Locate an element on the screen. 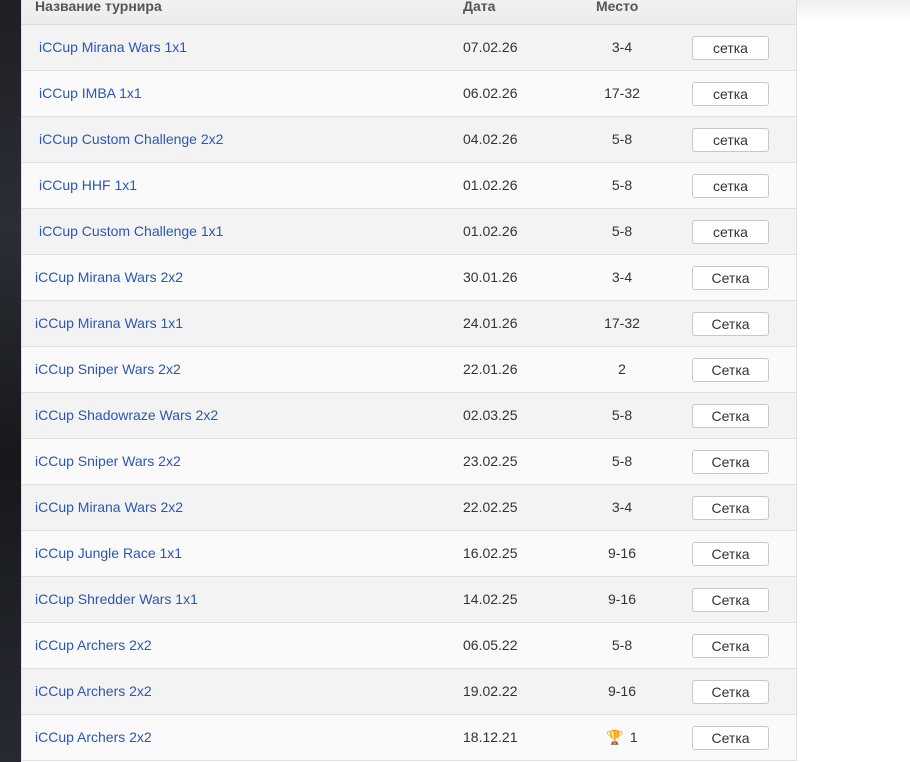 Image resolution: width=910 pixels, height=762 pixels. tournament-date: 04.02.26 is located at coordinates (490, 139).